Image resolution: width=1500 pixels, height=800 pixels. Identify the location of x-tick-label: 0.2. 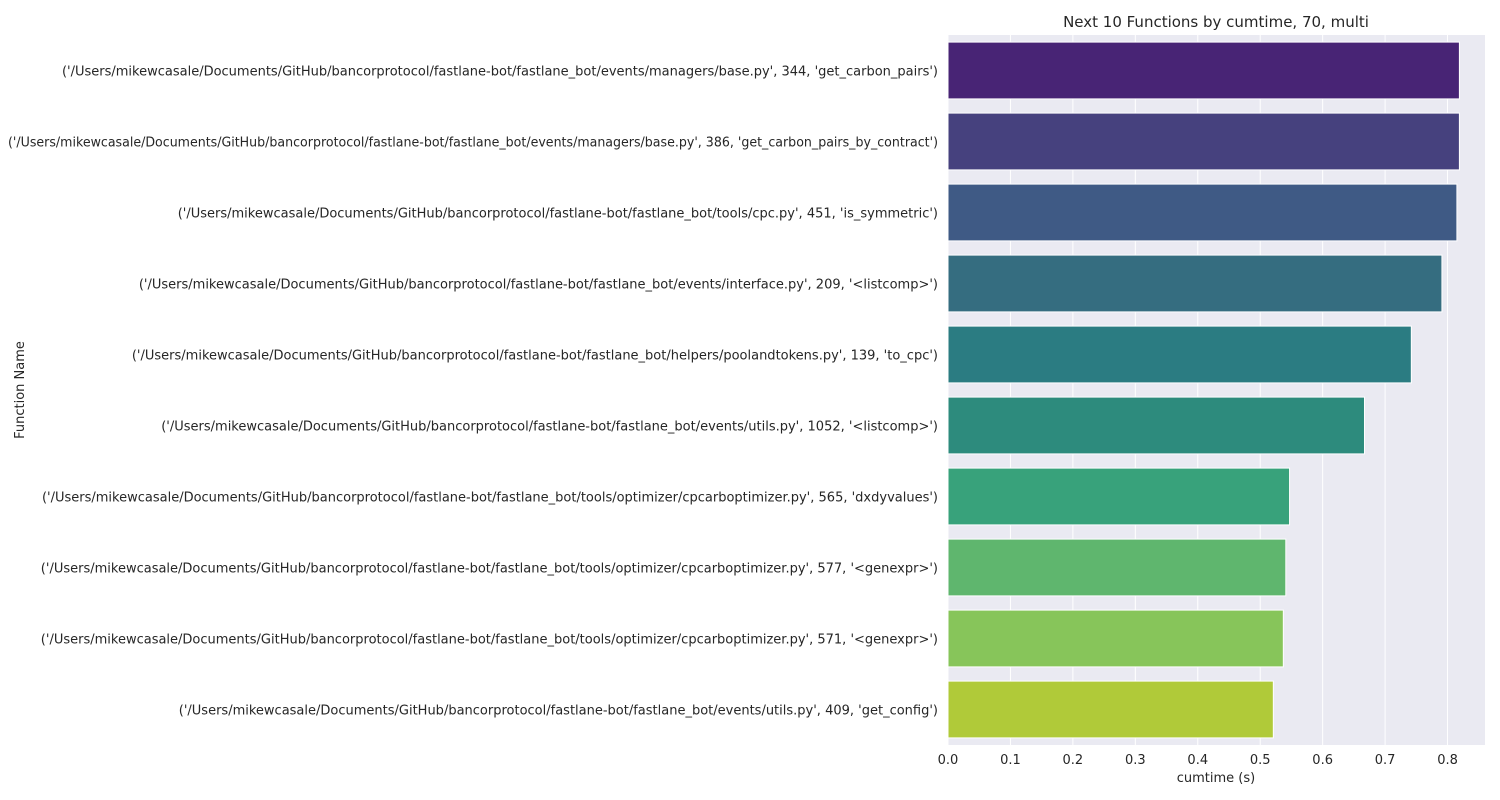
(1073, 760).